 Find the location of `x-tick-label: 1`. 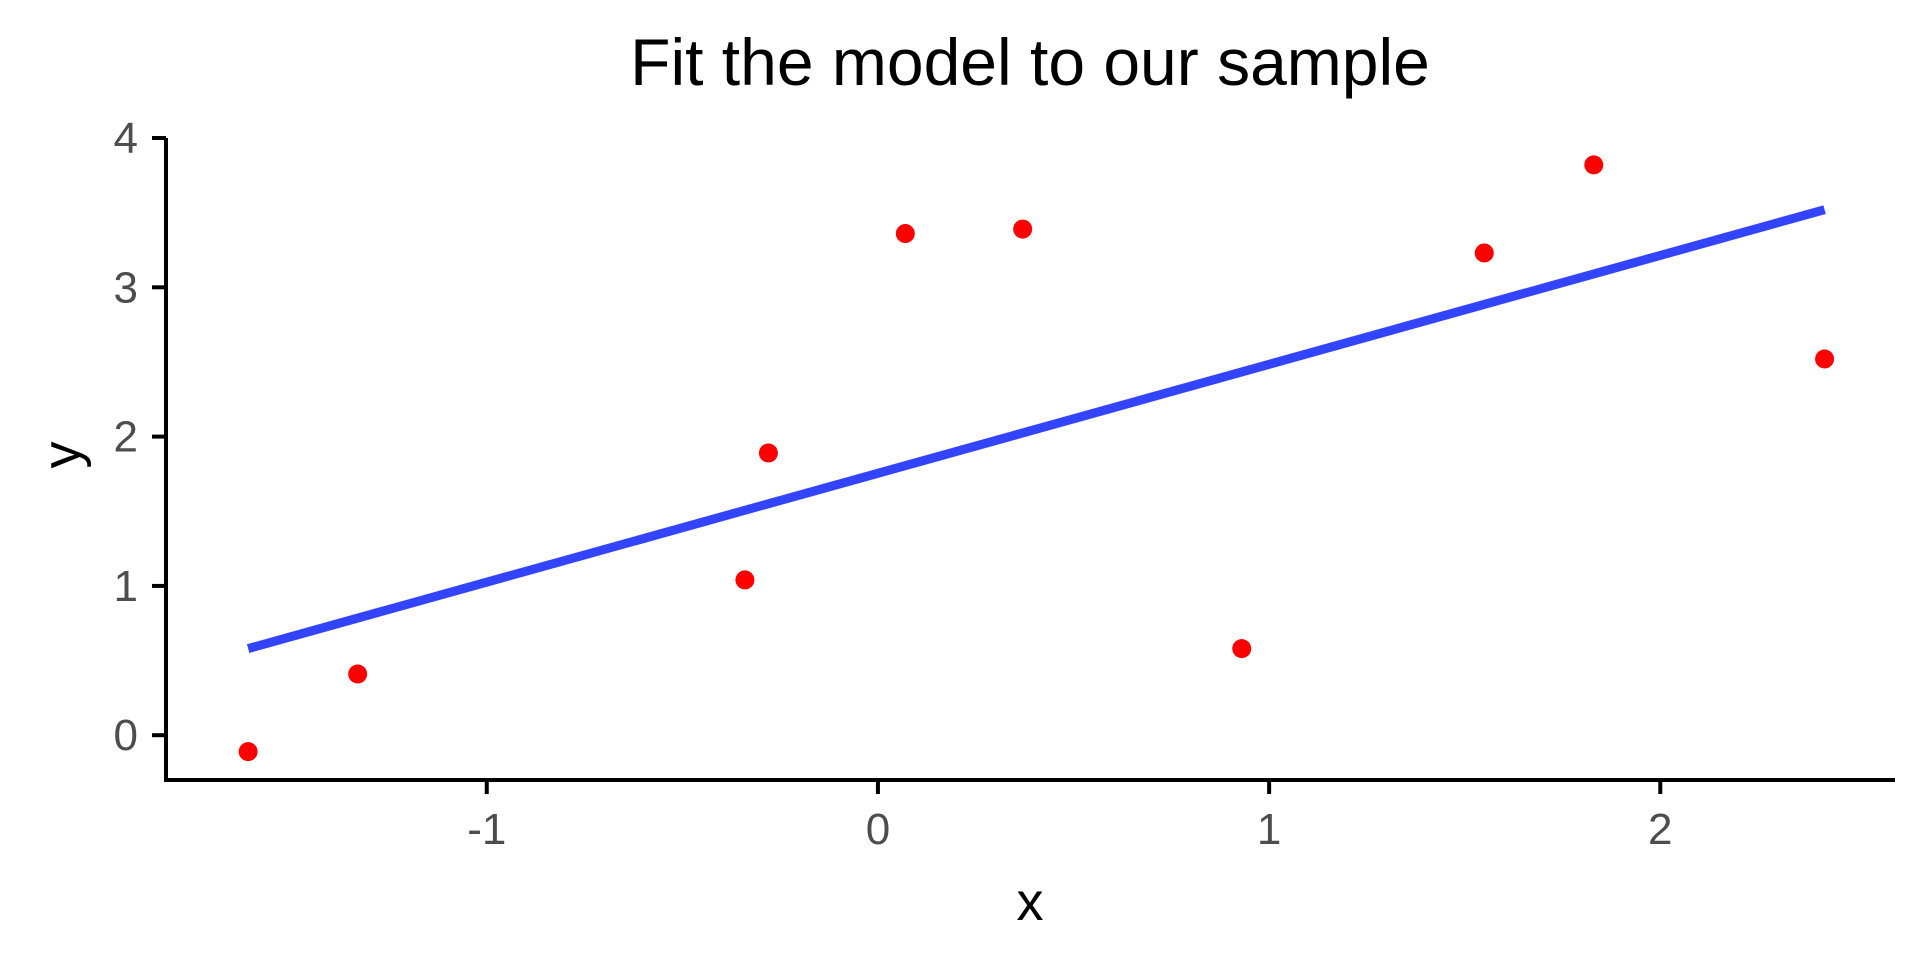

x-tick-label: 1 is located at coordinates (1269, 829).